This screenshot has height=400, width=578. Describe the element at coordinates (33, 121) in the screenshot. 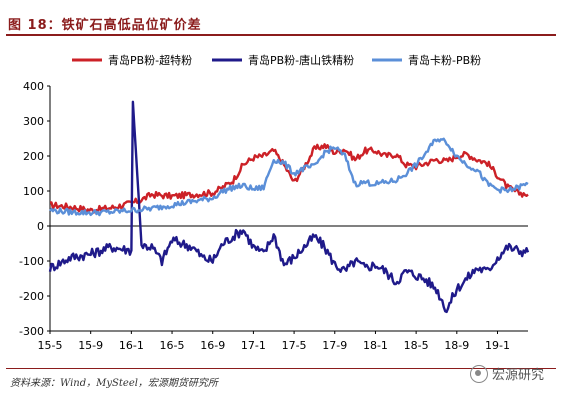

I see `y-tick-label: 300` at that location.